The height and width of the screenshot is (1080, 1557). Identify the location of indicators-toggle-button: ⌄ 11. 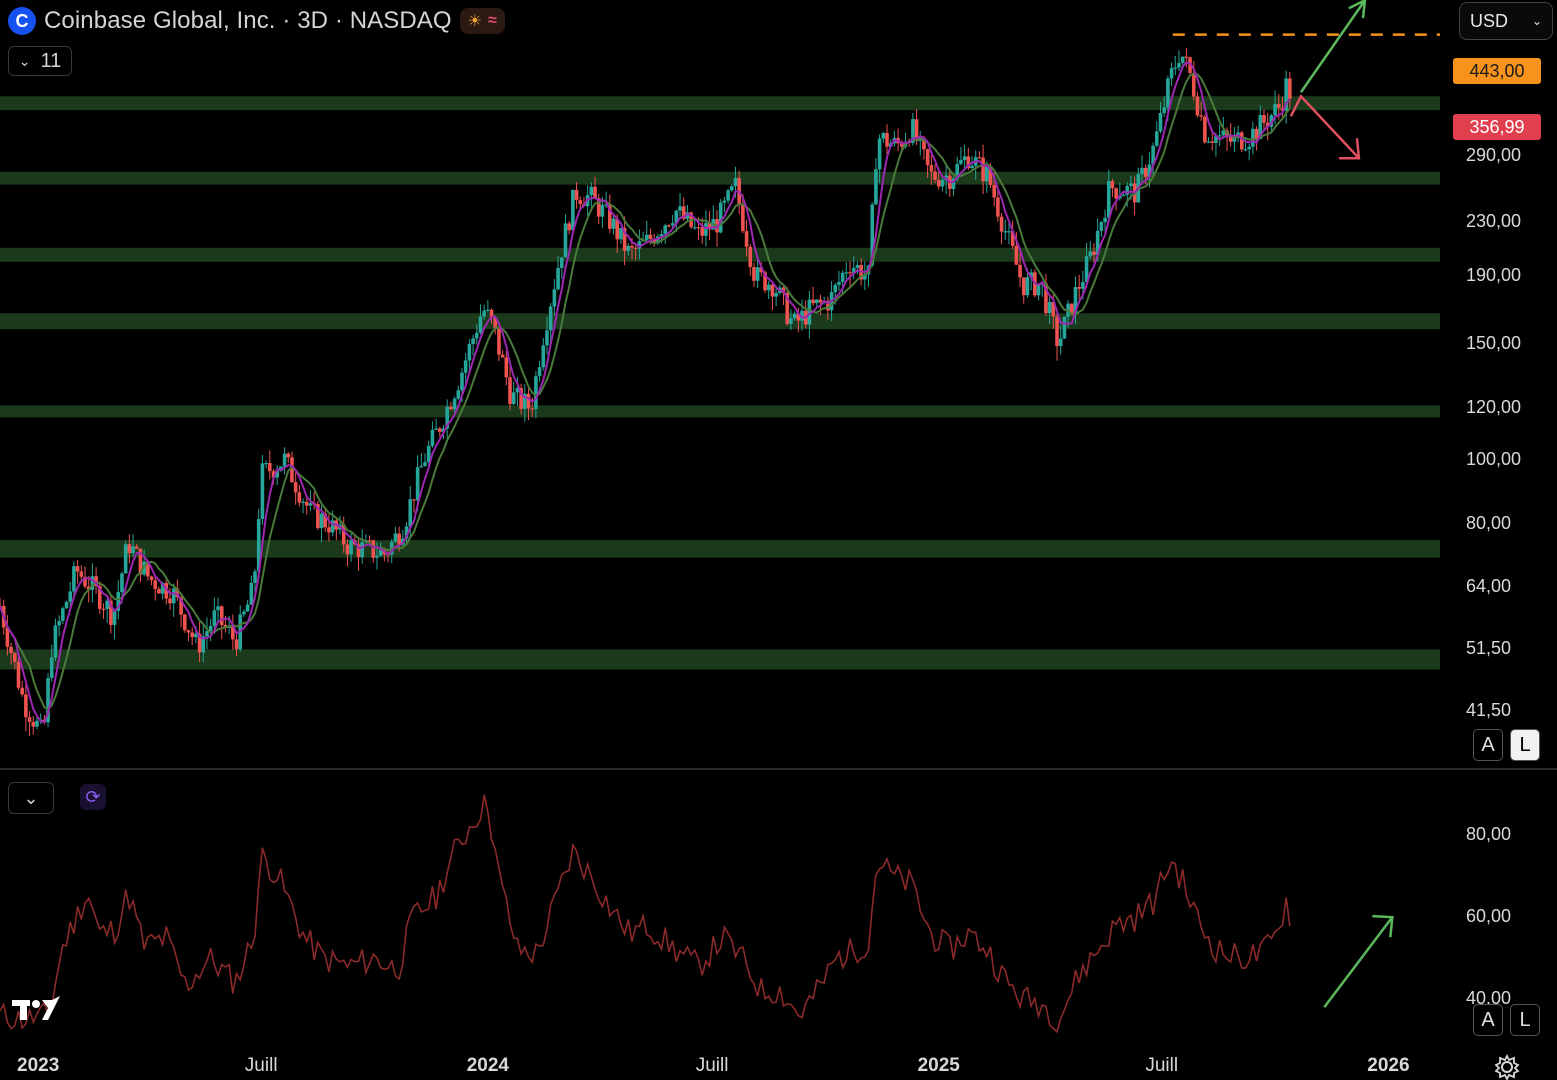
(40, 61).